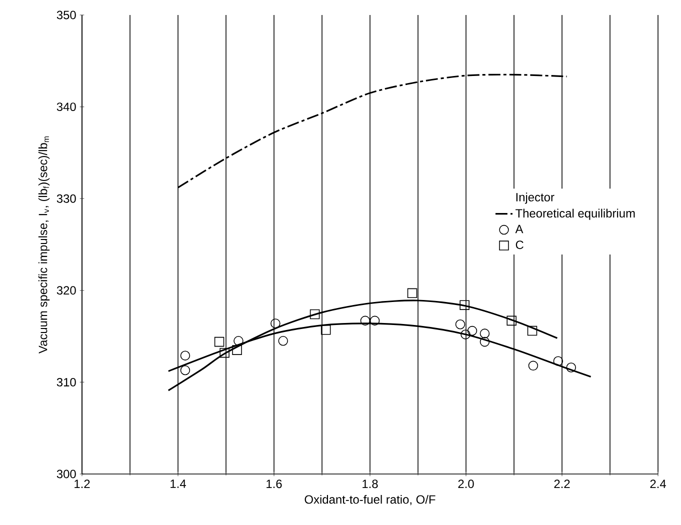 The image size is (681, 525). I want to click on y-tick-label: 350, so click(66, 15).